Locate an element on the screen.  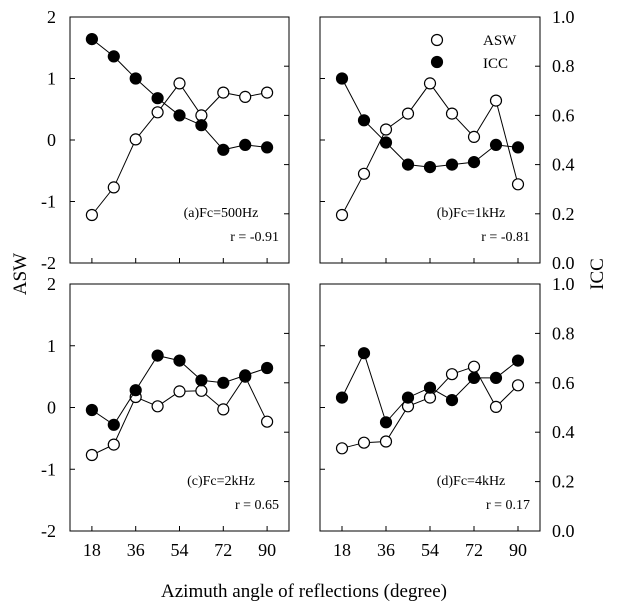
panel-d-y-right-tick-label: 0.0 is located at coordinates (563, 531).